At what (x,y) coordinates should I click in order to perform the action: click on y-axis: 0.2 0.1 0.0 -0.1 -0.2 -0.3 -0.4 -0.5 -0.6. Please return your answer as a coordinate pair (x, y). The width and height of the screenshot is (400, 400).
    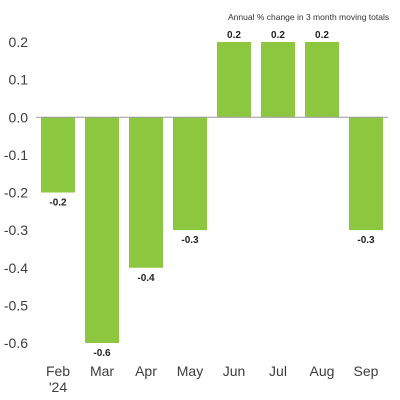
    Looking at the image, I should click on (16, 192).